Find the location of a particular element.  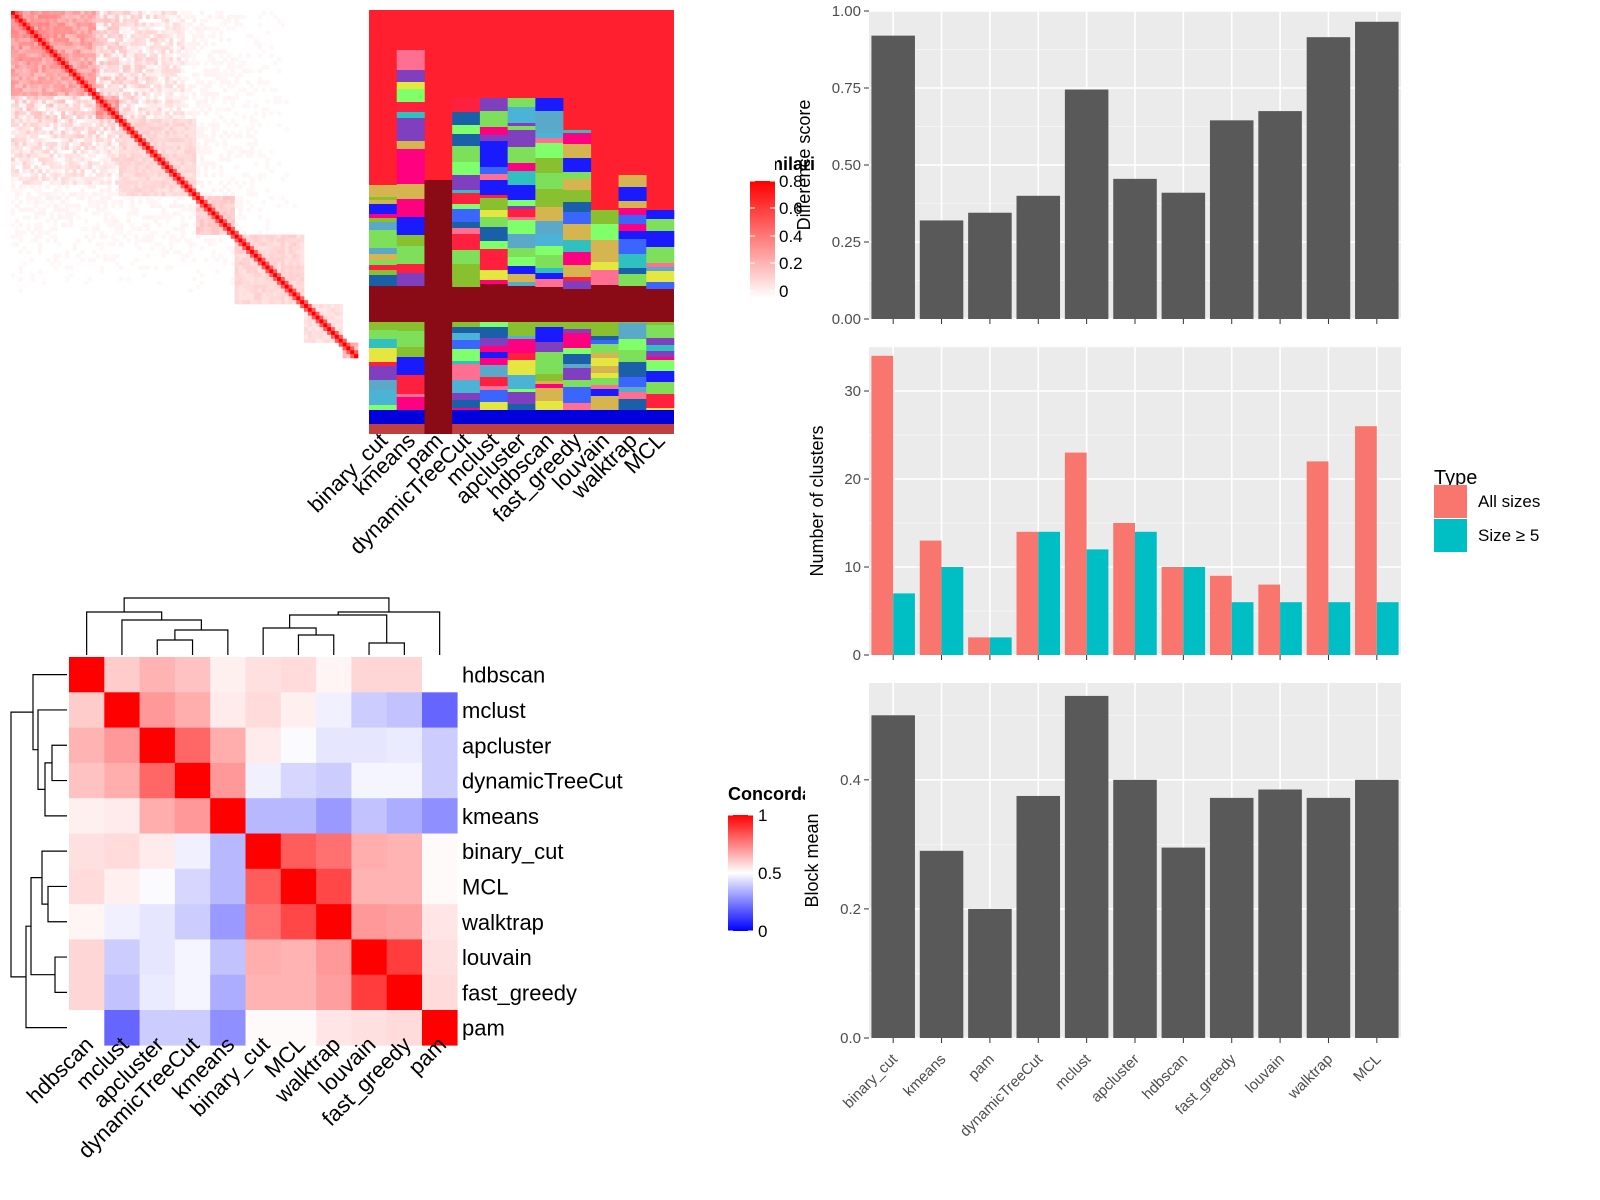

concordance-legend-ticks: 10.50 is located at coordinates (755, 873).